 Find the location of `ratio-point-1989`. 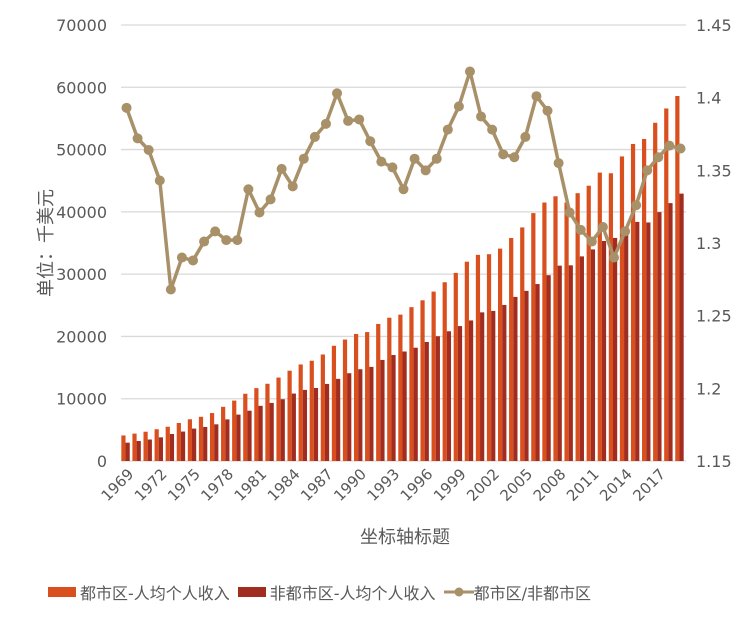

ratio-point-1989 is located at coordinates (348, 120).